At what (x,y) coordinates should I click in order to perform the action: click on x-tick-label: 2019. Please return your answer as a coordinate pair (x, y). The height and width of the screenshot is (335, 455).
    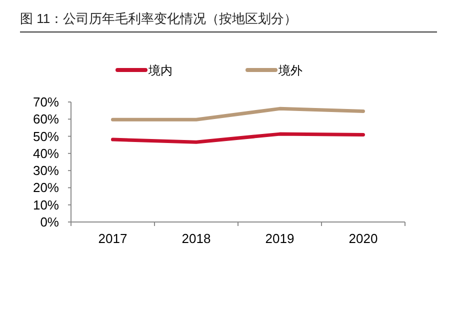
    Looking at the image, I should click on (279, 238).